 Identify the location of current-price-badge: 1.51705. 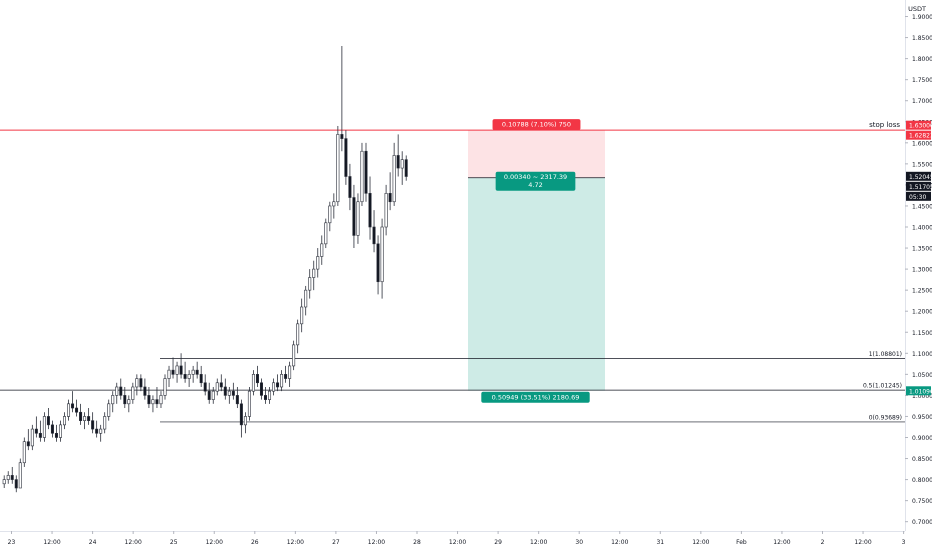
(919, 186).